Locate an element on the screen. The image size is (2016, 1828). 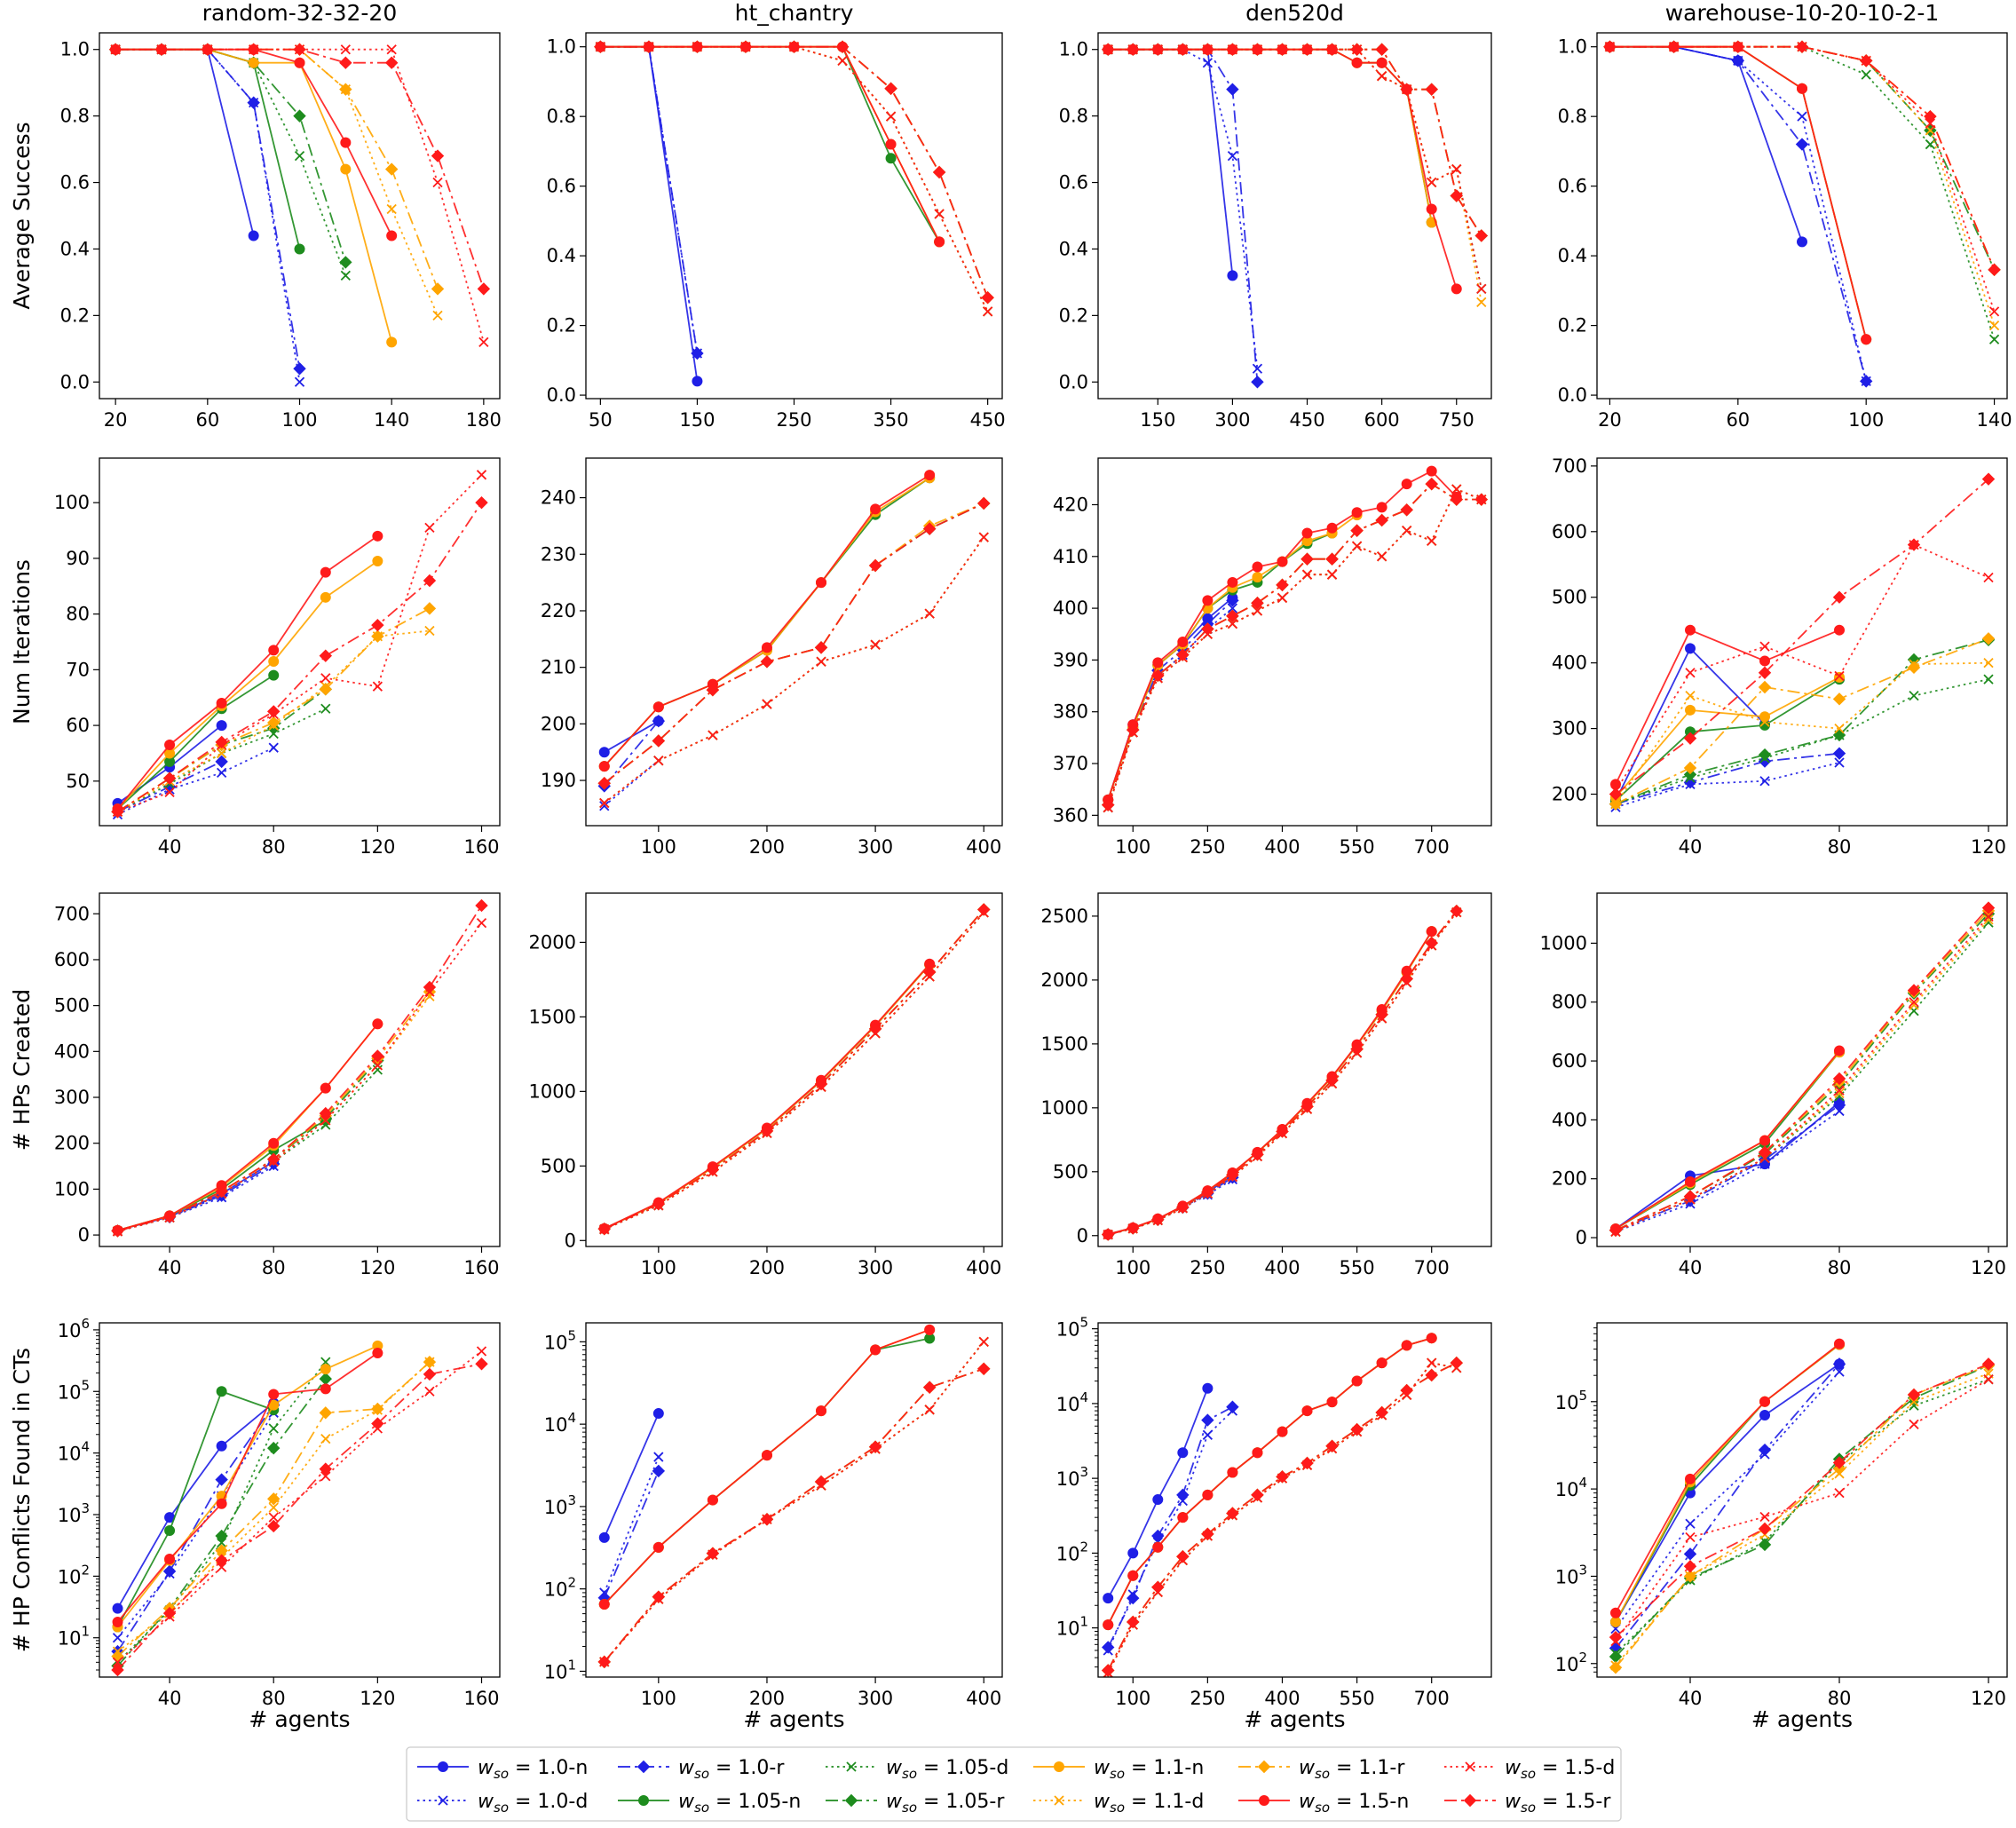
data-point-1.1-n is located at coordinates (1616, 1621).